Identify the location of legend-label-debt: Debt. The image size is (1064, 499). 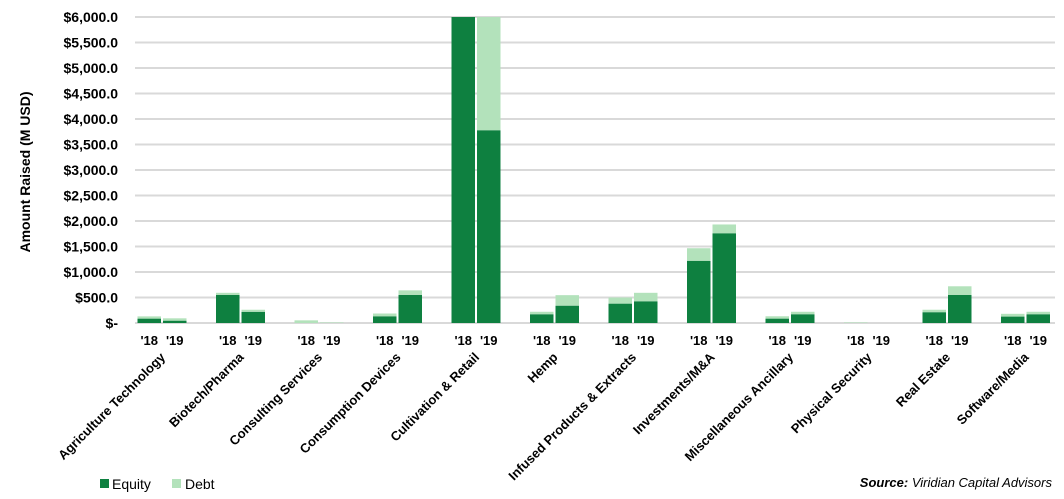
(200, 484).